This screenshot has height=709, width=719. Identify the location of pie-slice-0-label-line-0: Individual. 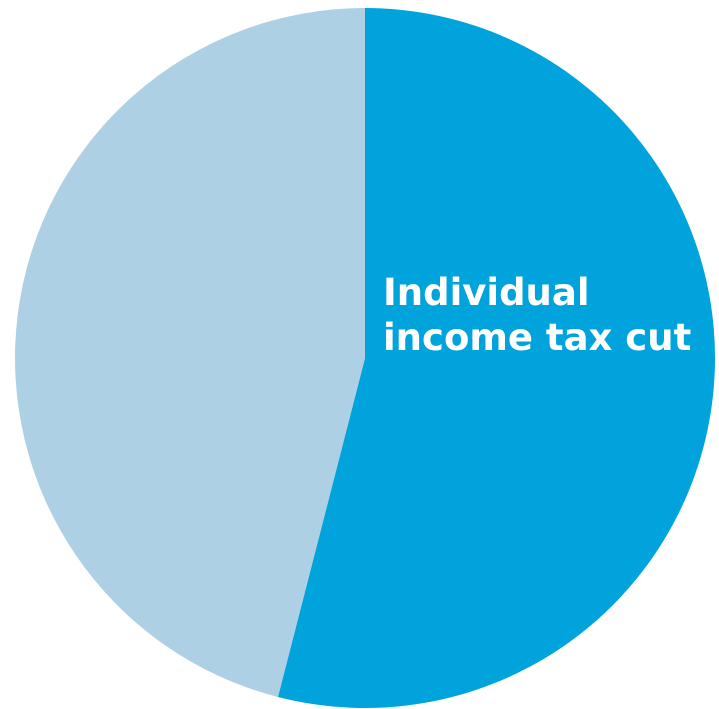
(486, 292).